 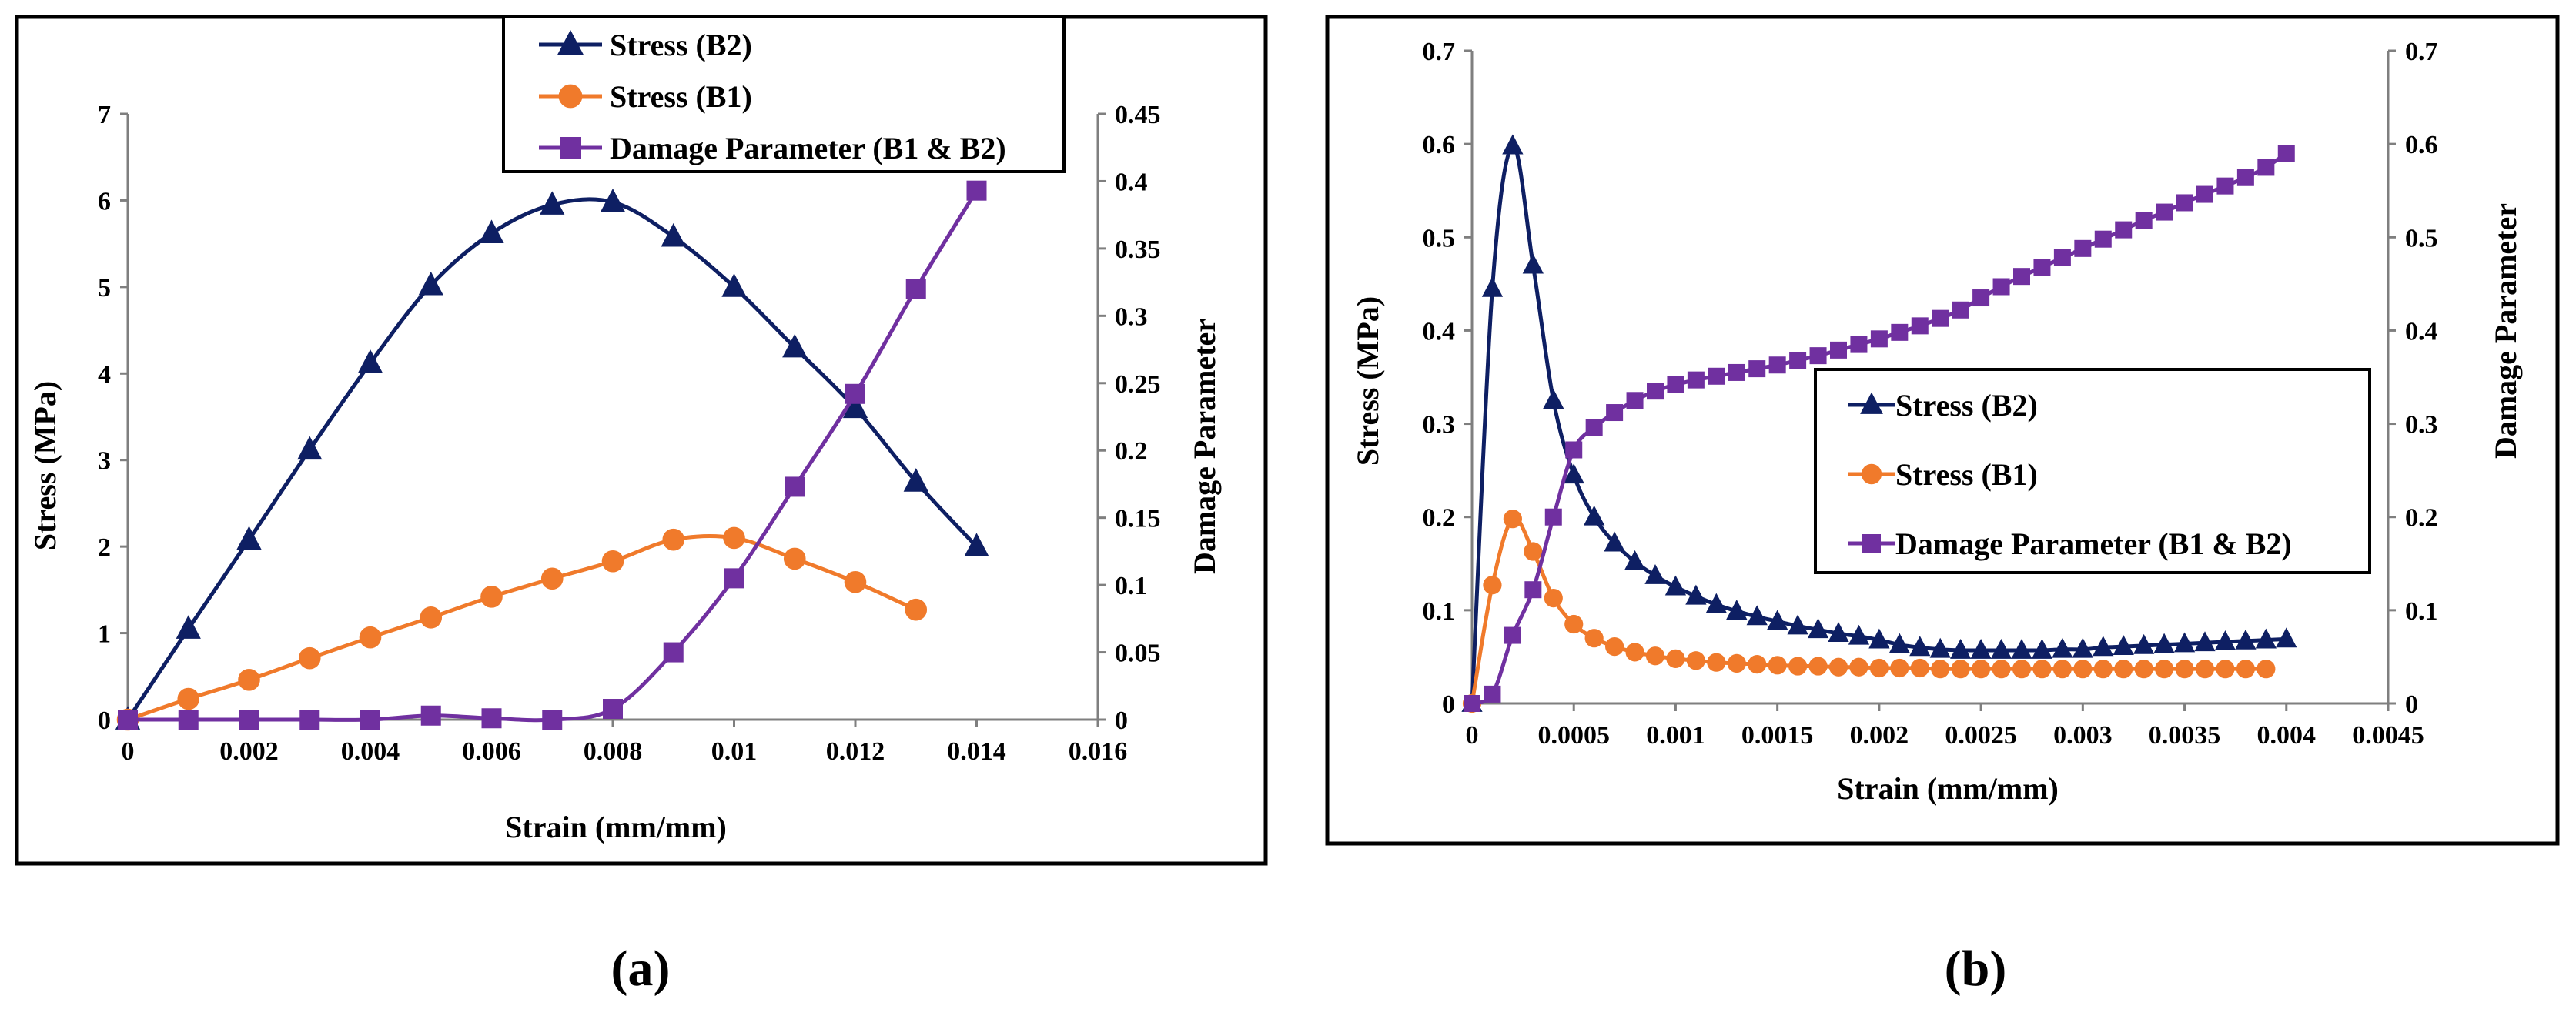 I want to click on y-tick-label: 6, so click(x=105, y=201).